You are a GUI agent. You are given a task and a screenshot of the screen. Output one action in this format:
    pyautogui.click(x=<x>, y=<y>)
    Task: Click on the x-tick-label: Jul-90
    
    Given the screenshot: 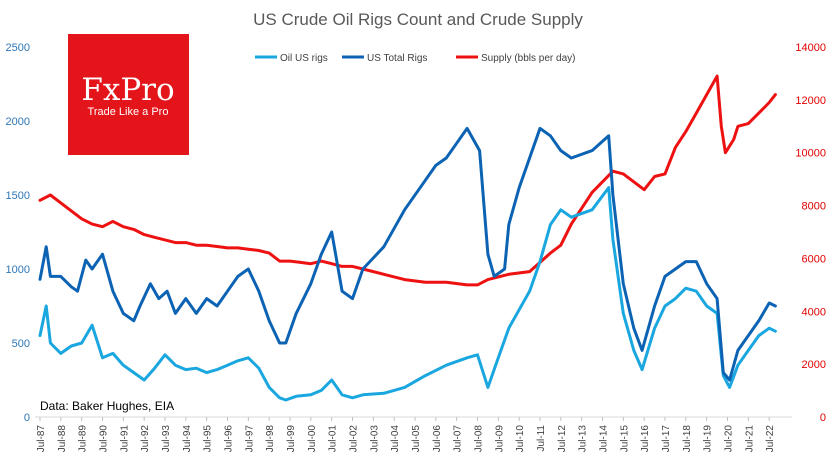 What is the action you would take?
    pyautogui.click(x=104, y=439)
    